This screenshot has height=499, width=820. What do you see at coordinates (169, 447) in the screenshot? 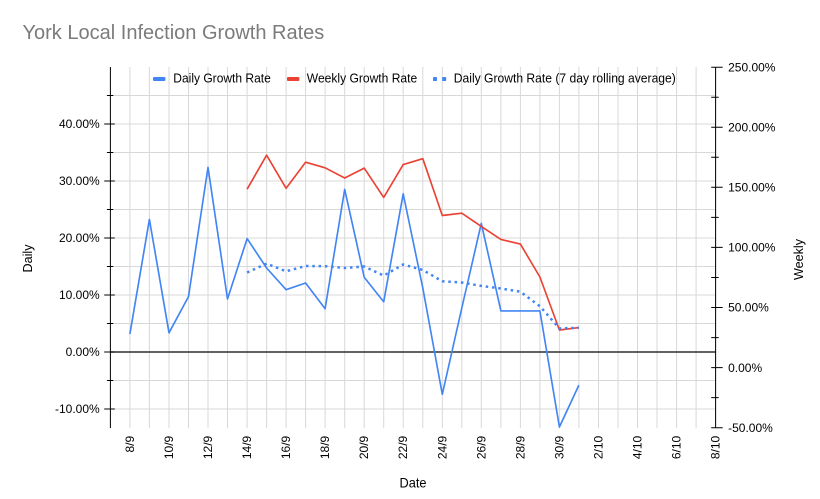
I see `svg-text: 10/9` at bounding box center [169, 447].